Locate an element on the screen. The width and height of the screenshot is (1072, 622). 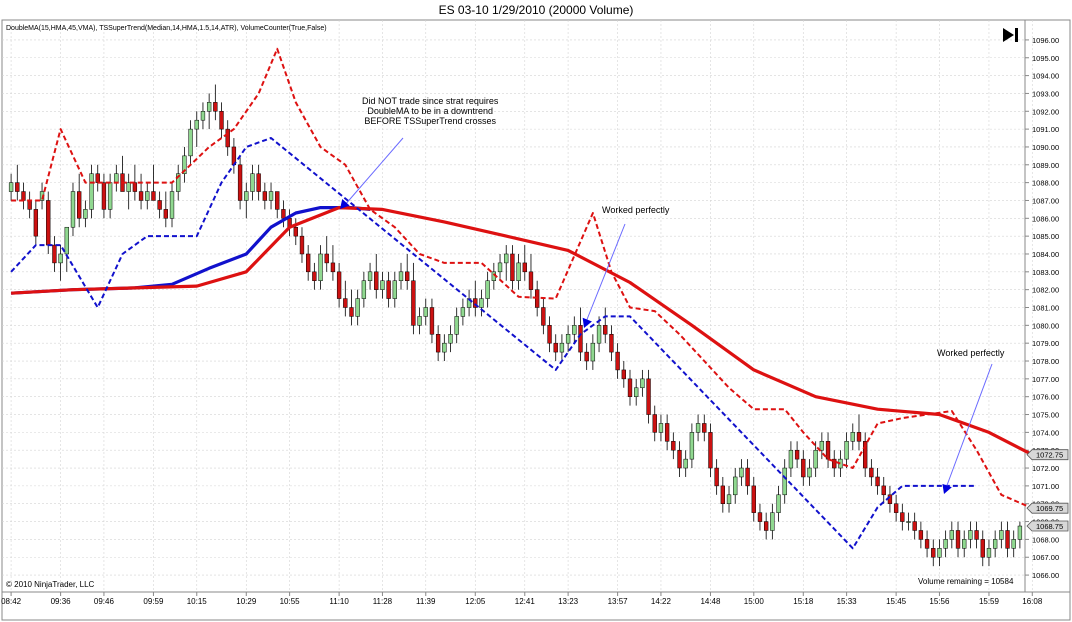
annotation-line: Worked perfectly is located at coordinates (971, 353).